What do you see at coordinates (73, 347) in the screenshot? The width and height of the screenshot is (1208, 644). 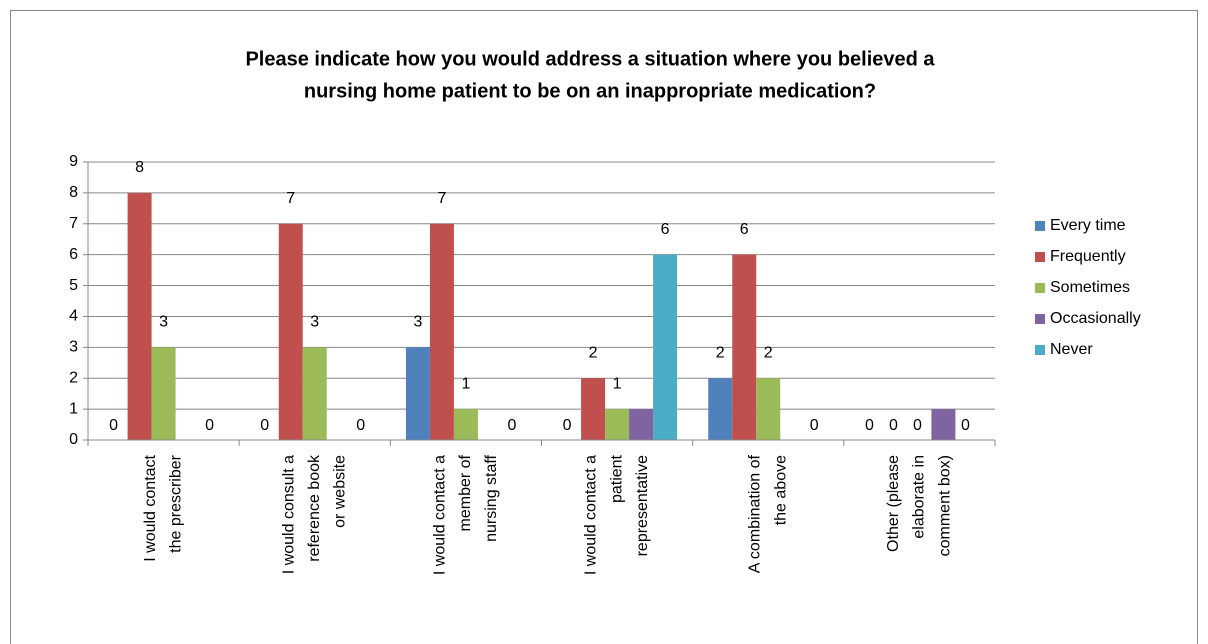 I see `y-tick-label: 3` at bounding box center [73, 347].